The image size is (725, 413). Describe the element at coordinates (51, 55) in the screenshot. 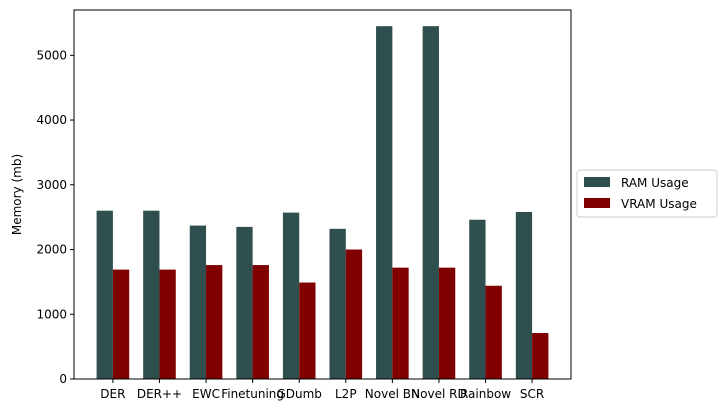

I see `y-tick-label: 5000` at that location.